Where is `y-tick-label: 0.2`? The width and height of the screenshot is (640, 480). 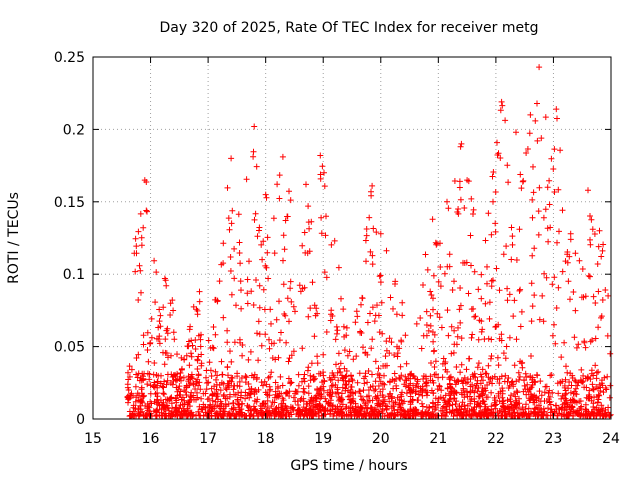
y-tick-label: 0.2 is located at coordinates (74, 130).